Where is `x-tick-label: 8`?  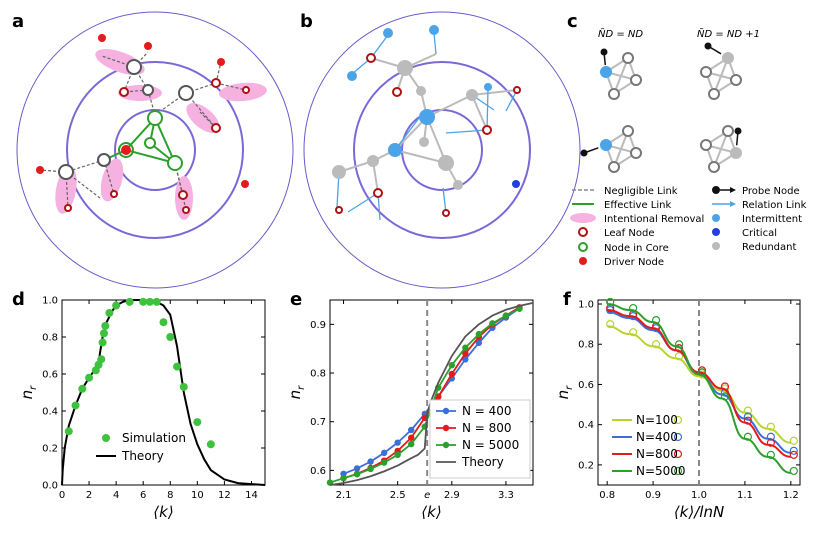 x-tick-label: 8 is located at coordinates (170, 495).